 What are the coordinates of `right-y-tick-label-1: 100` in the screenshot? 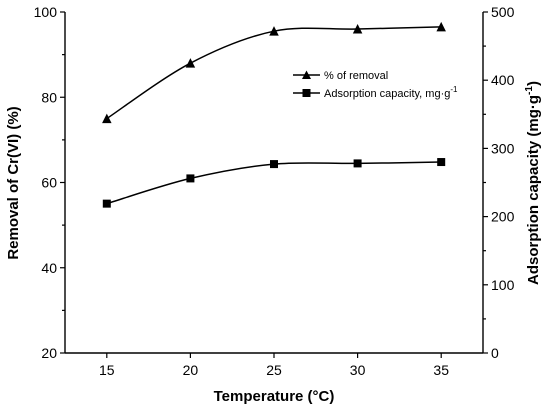 It's located at (503, 285).